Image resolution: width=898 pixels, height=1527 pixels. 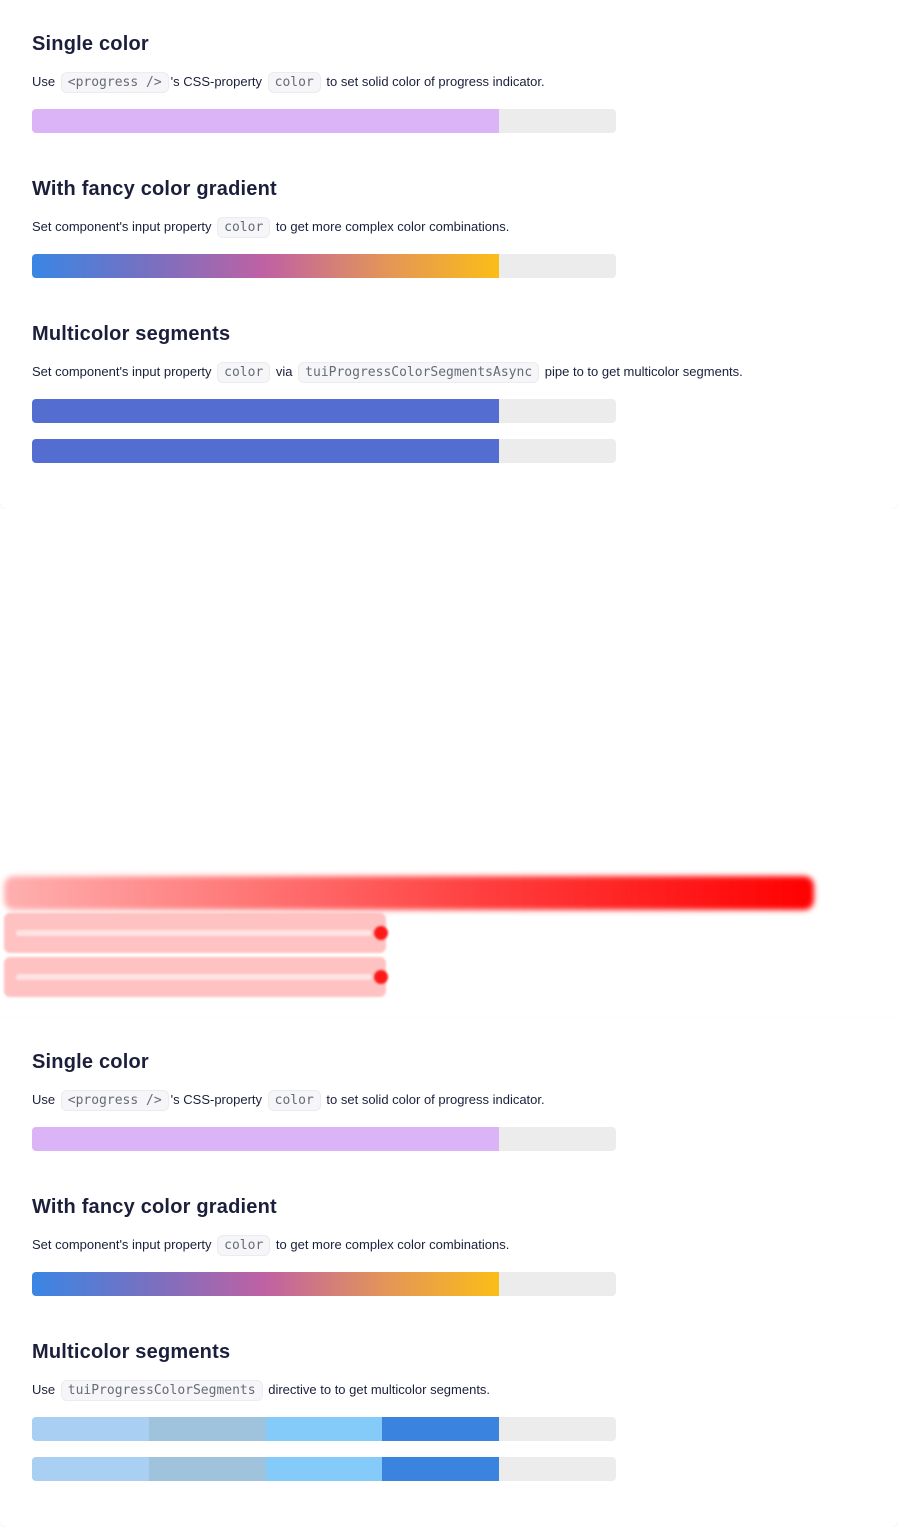 What do you see at coordinates (643, 371) in the screenshot?
I see `desc-text: pipe to to get multicolor segments.` at bounding box center [643, 371].